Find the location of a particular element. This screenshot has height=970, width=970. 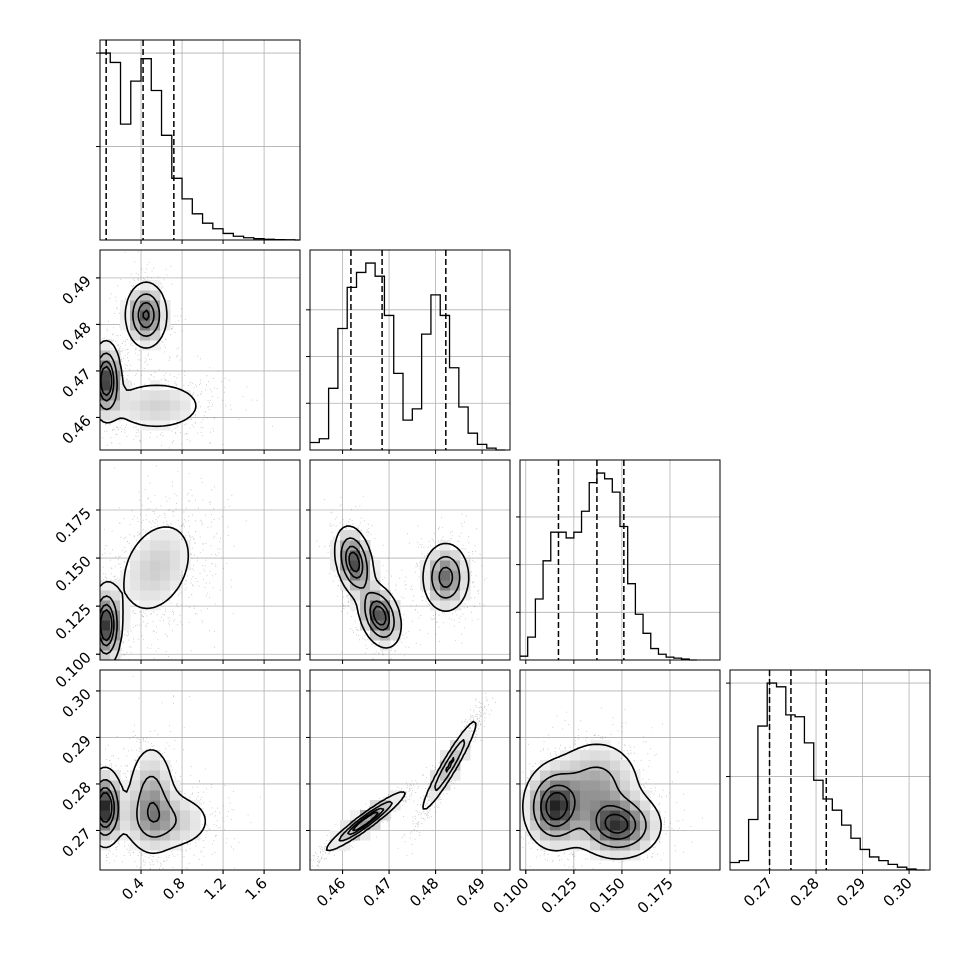

hist-p1-frame is located at coordinates (410, 350).